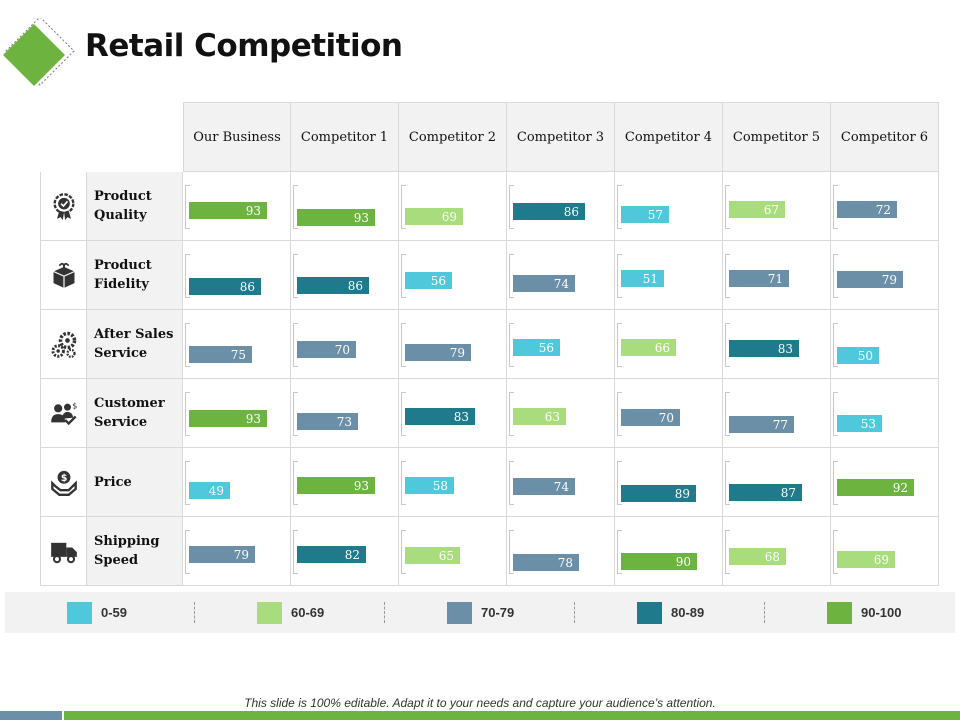  What do you see at coordinates (453, 482) in the screenshot?
I see `data-cell: 58` at bounding box center [453, 482].